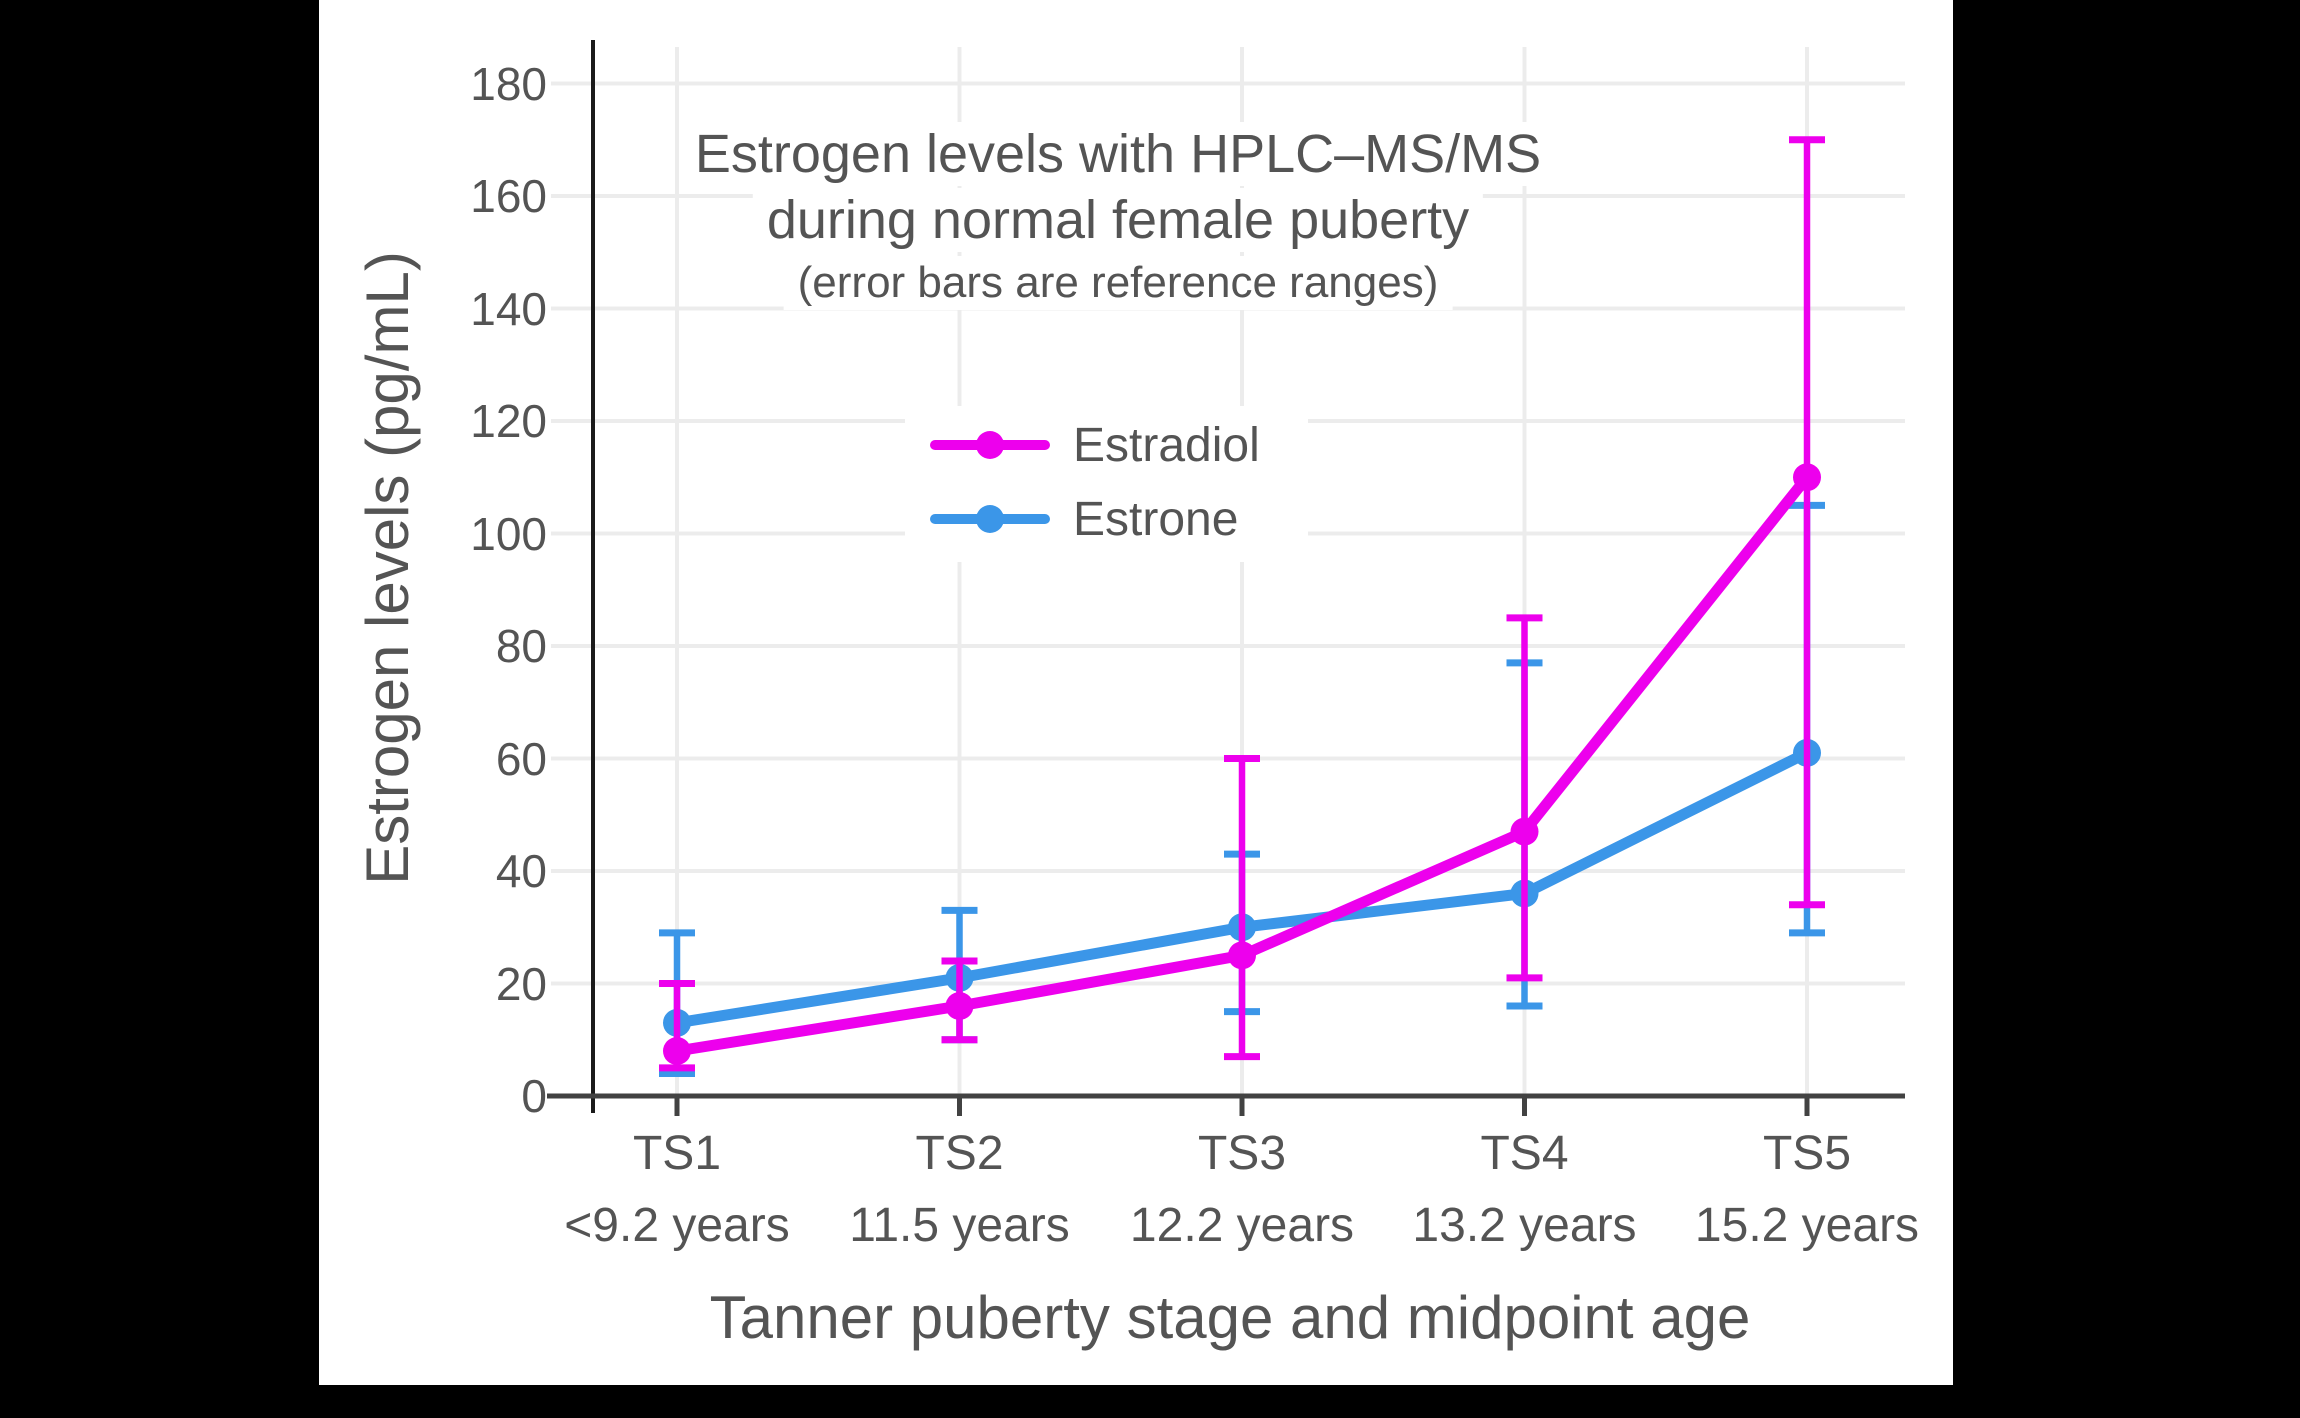  I want to click on y-tick-label: 120, so click(508, 421).